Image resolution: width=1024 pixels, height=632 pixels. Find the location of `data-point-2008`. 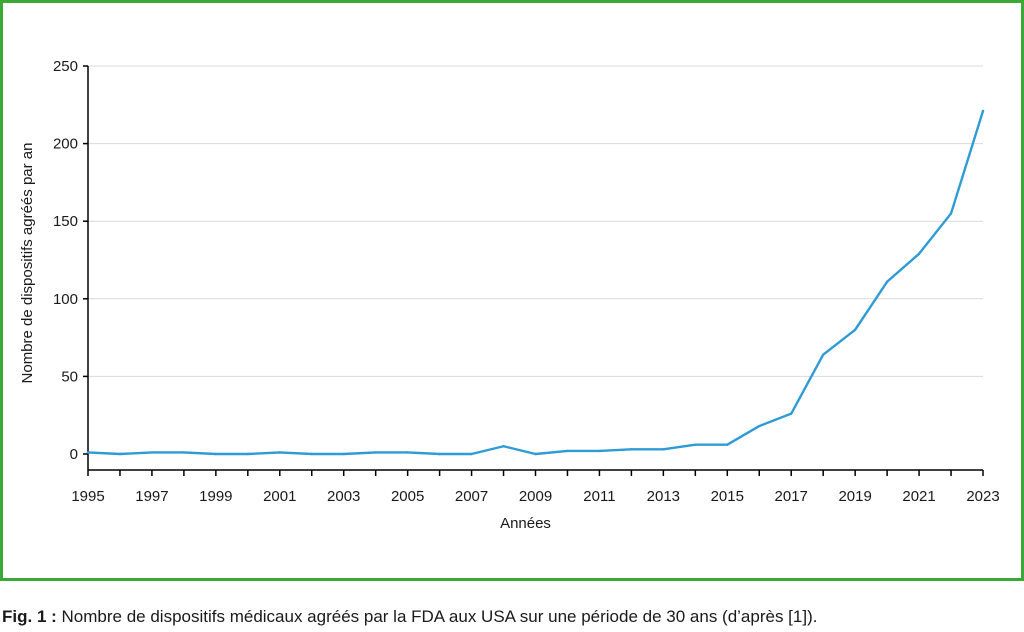

data-point-2008 is located at coordinates (503, 446).